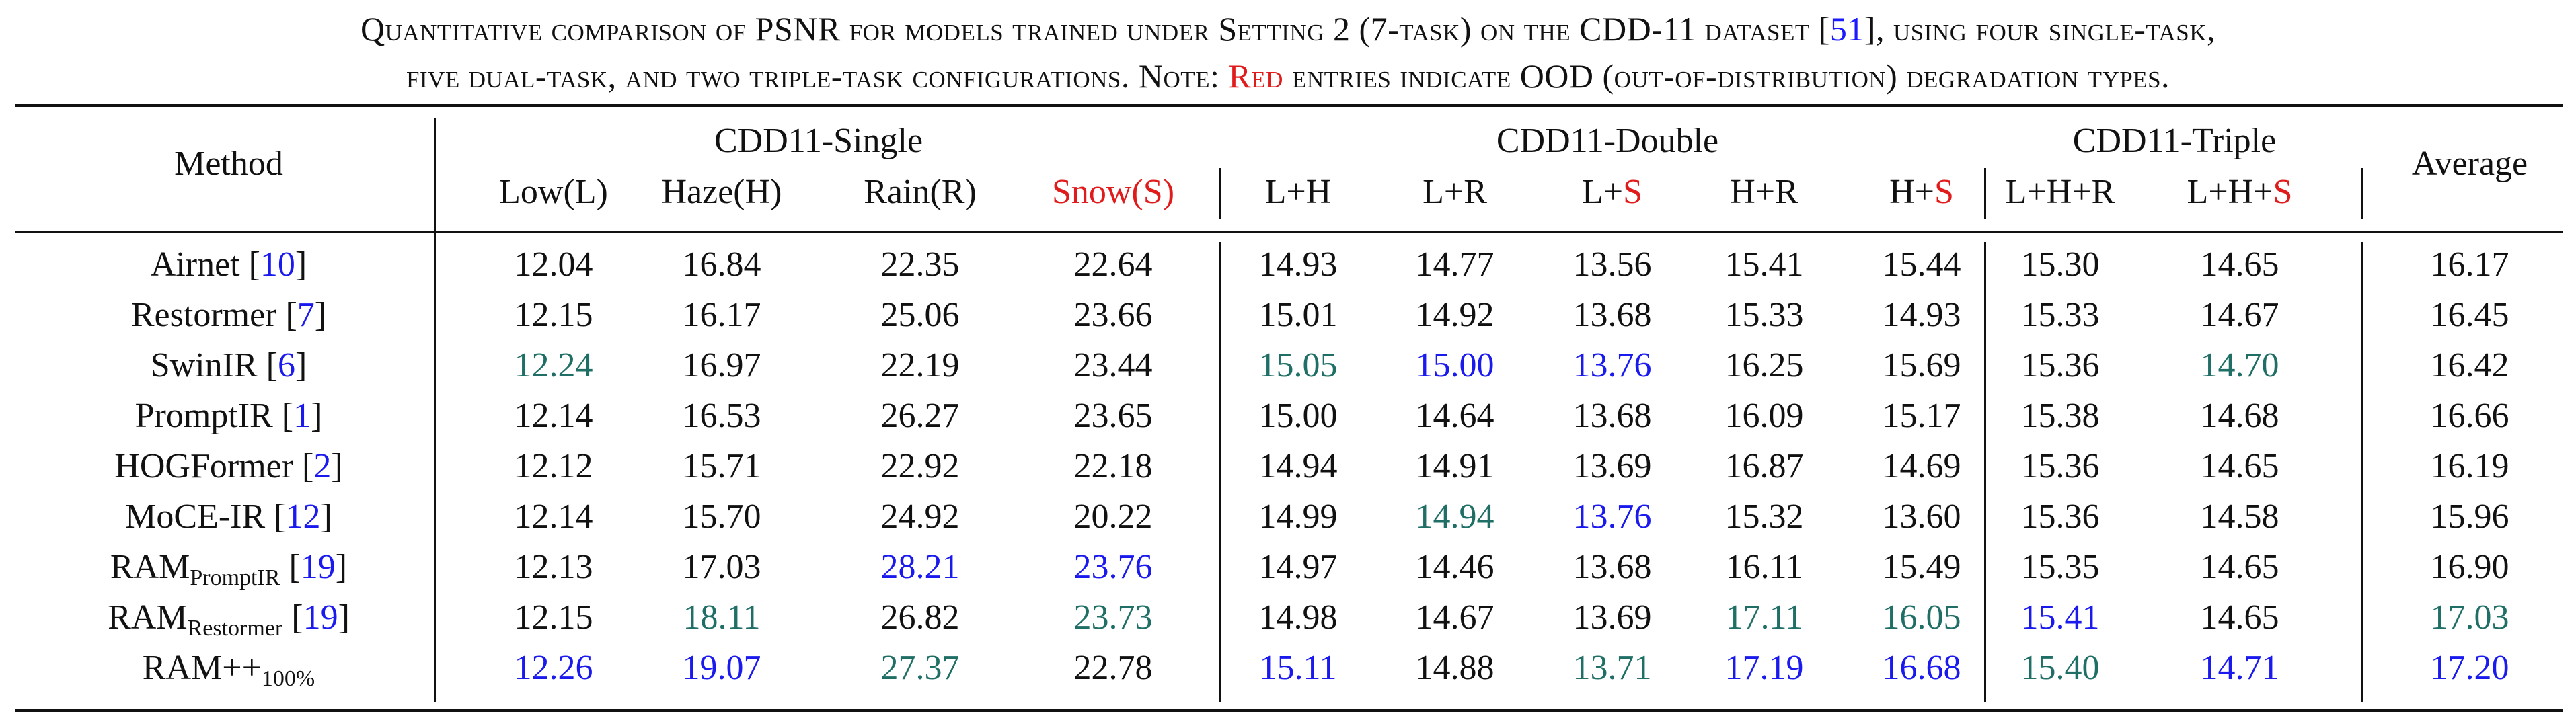  I want to click on psnr-cell: 15.41, so click(1764, 264).